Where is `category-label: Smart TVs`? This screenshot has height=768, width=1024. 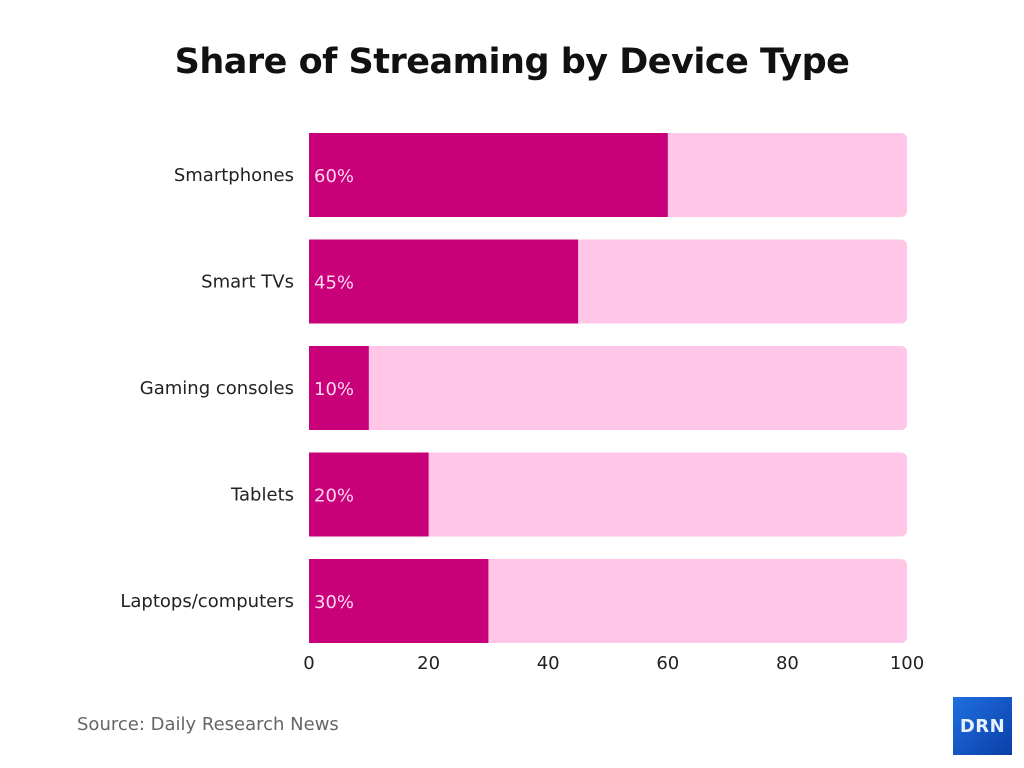 category-label: Smart TVs is located at coordinates (247, 282).